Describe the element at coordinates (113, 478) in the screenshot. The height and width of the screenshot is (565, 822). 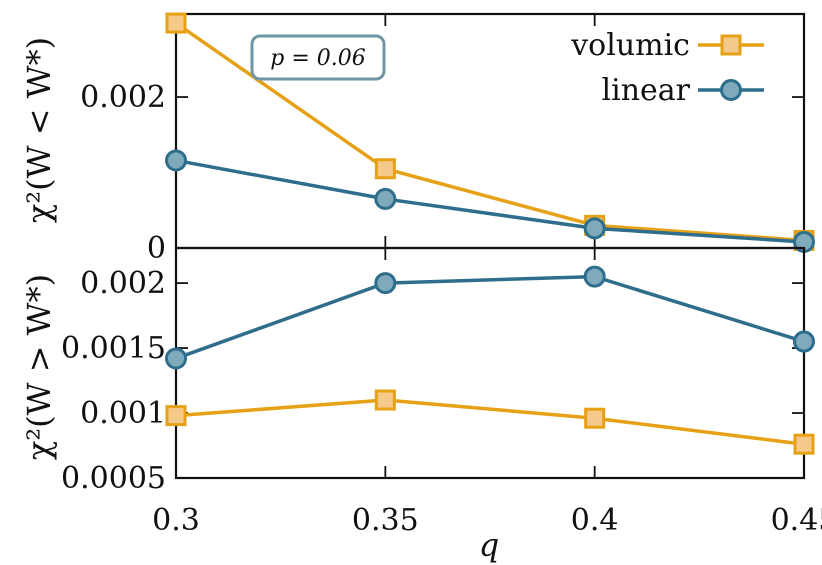
I see `y-tick-label: 0.0005` at that location.